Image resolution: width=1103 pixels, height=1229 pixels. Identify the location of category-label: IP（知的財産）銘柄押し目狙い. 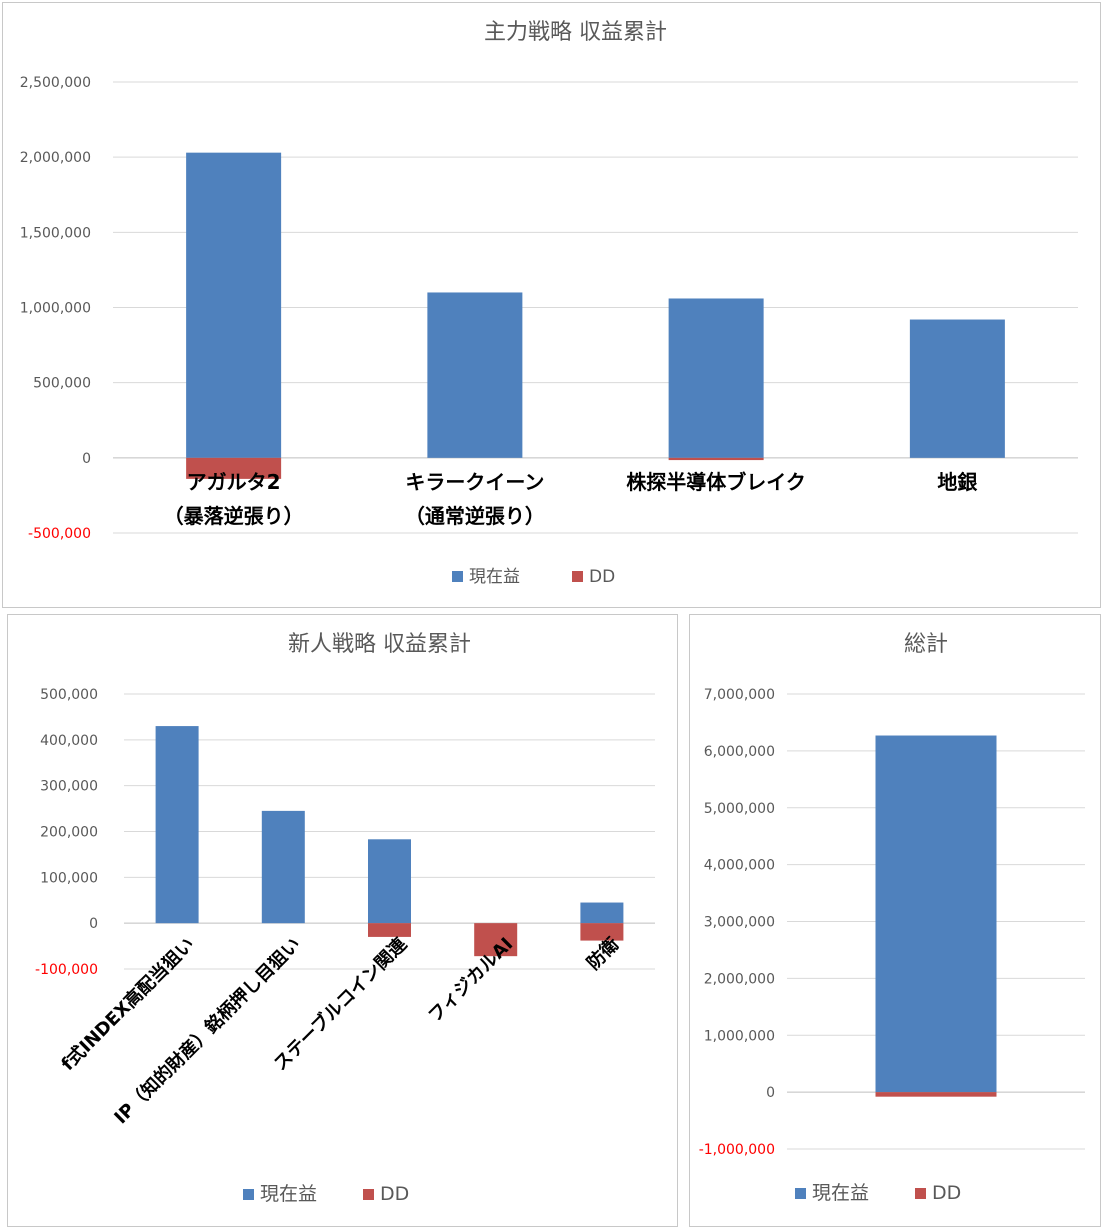
(207, 1030).